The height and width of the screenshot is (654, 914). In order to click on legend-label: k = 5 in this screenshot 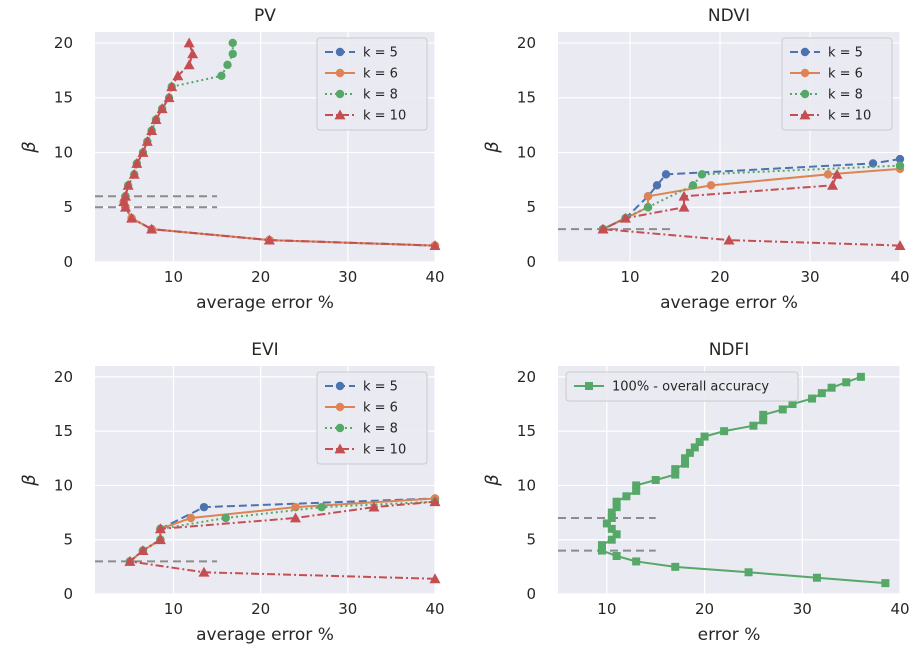, I will do `click(845, 53)`.